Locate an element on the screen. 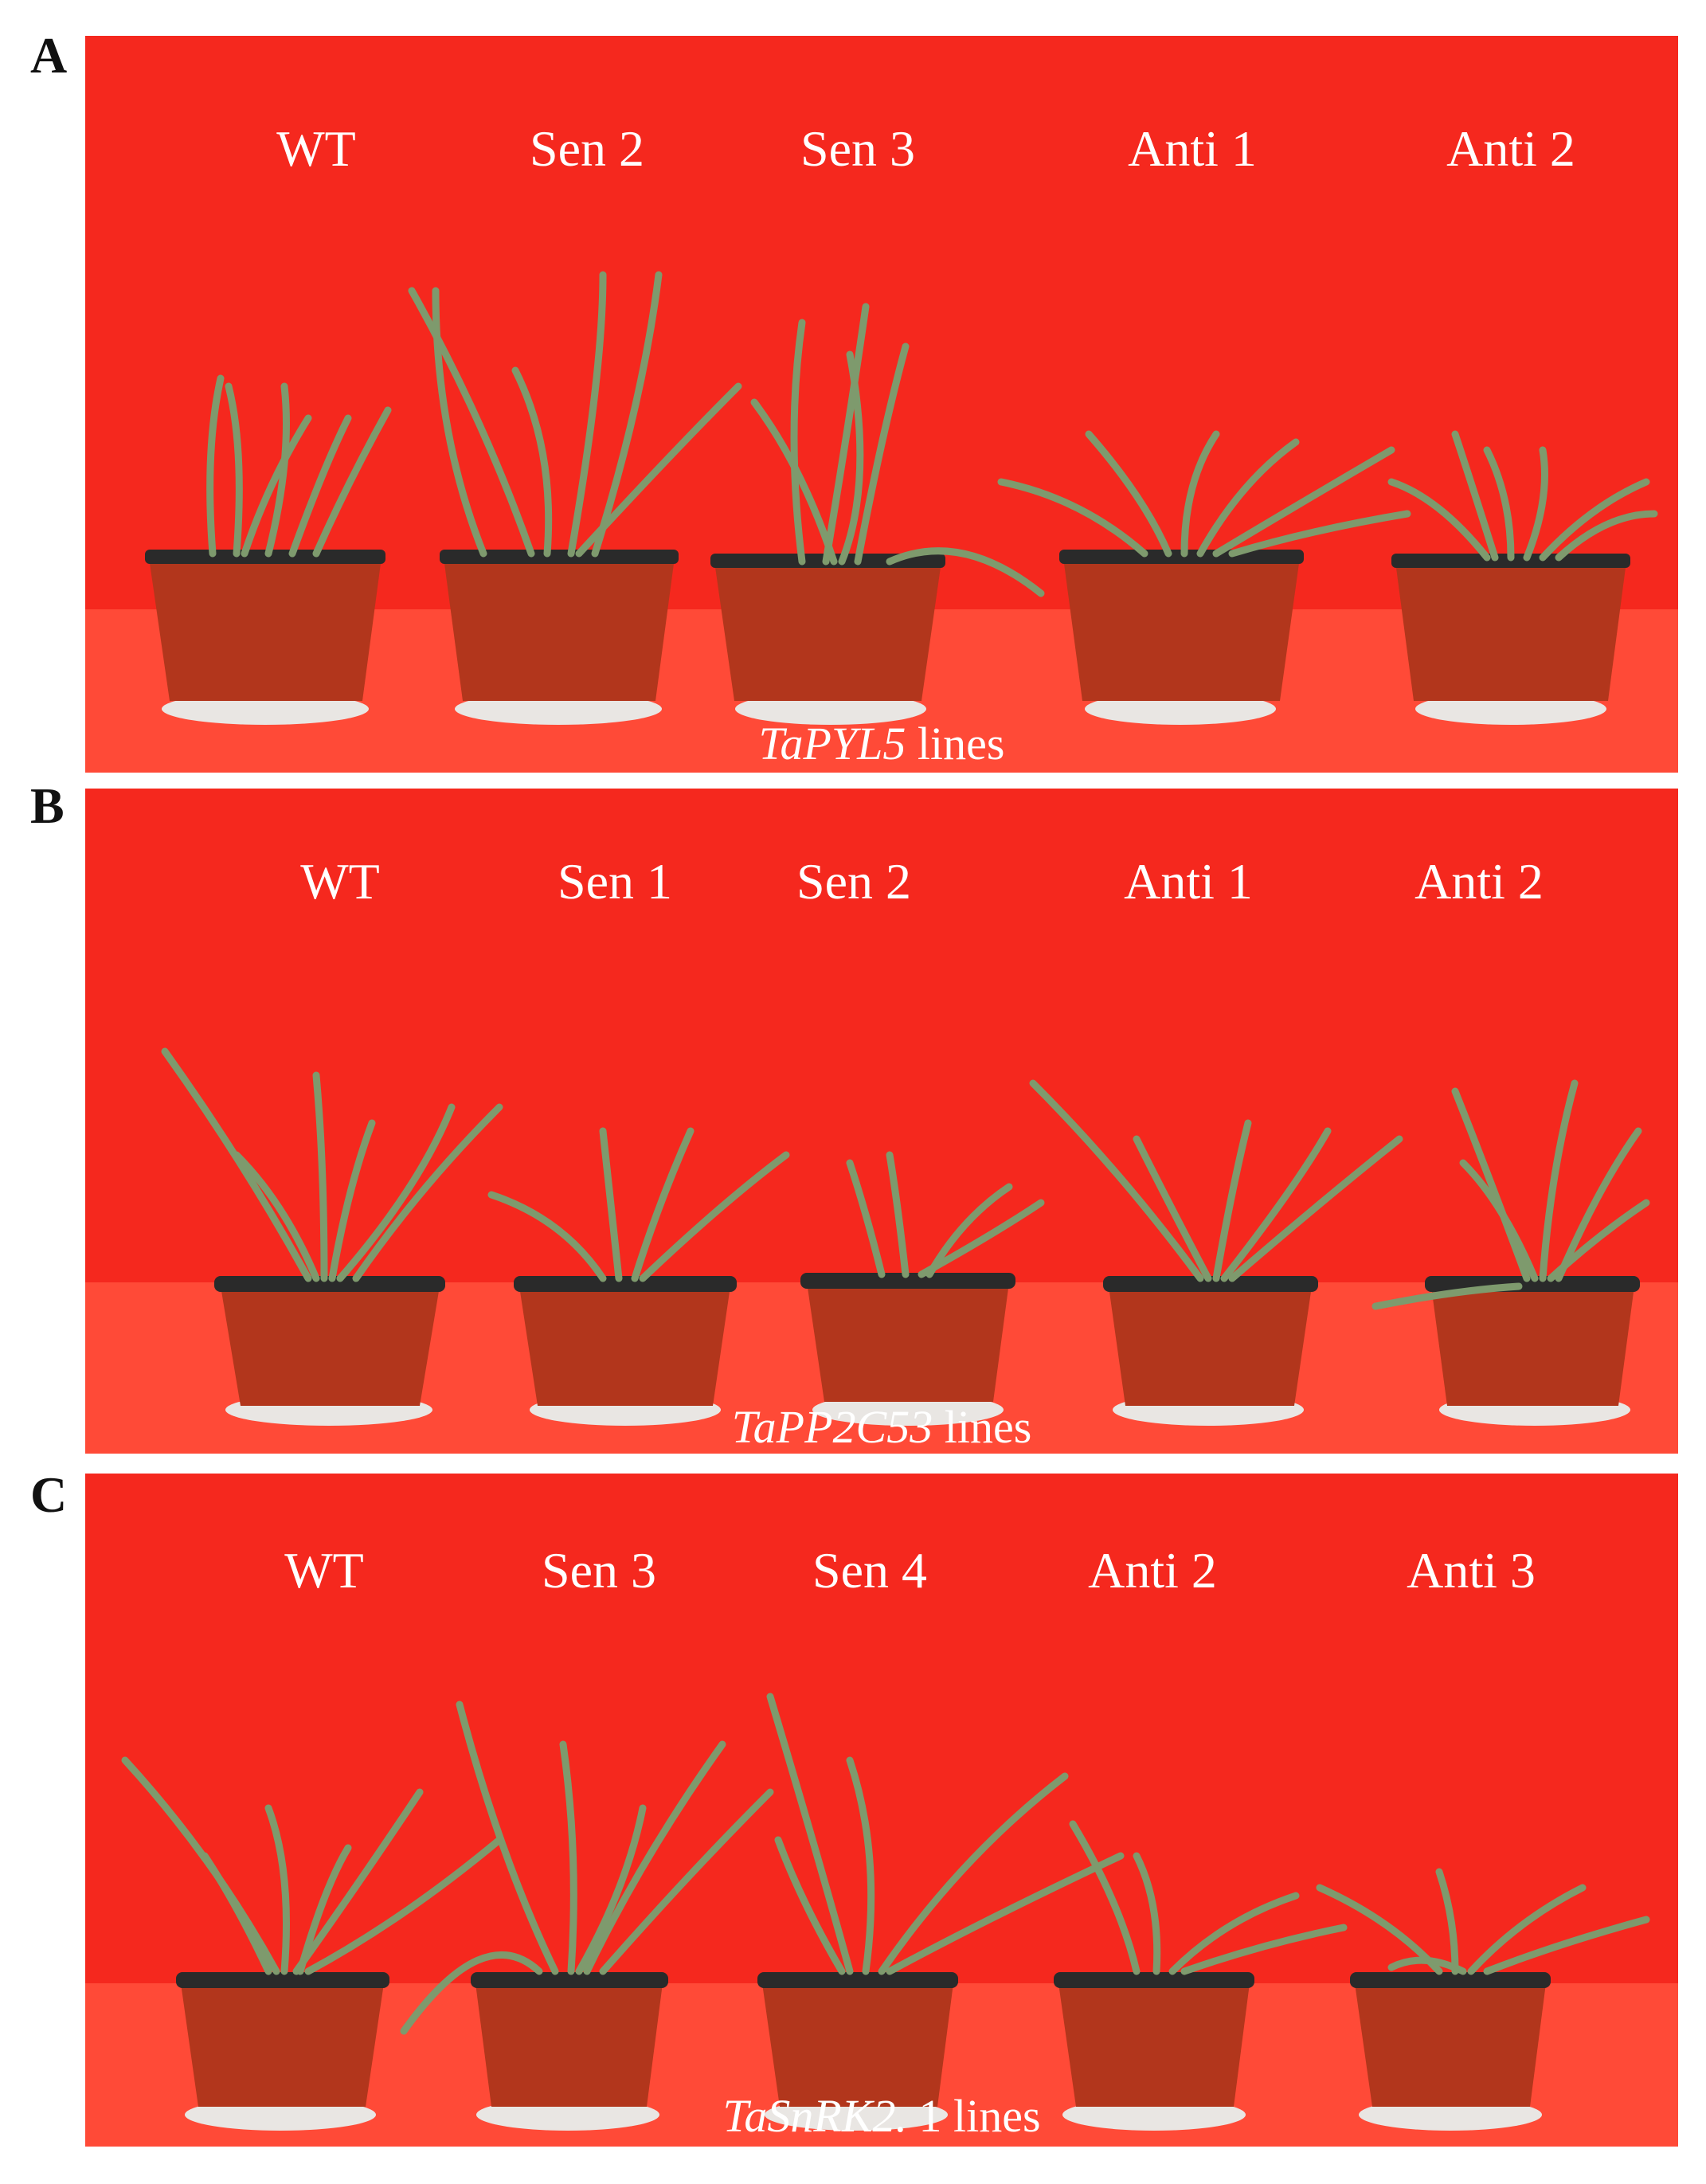 The width and height of the screenshot is (1706, 2184). label-b-1: WT is located at coordinates (340, 881).